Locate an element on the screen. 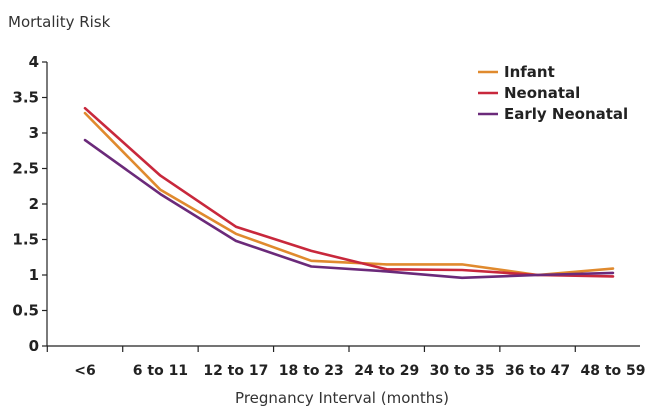  x-tick-label: 36 to 47 is located at coordinates (537, 371).